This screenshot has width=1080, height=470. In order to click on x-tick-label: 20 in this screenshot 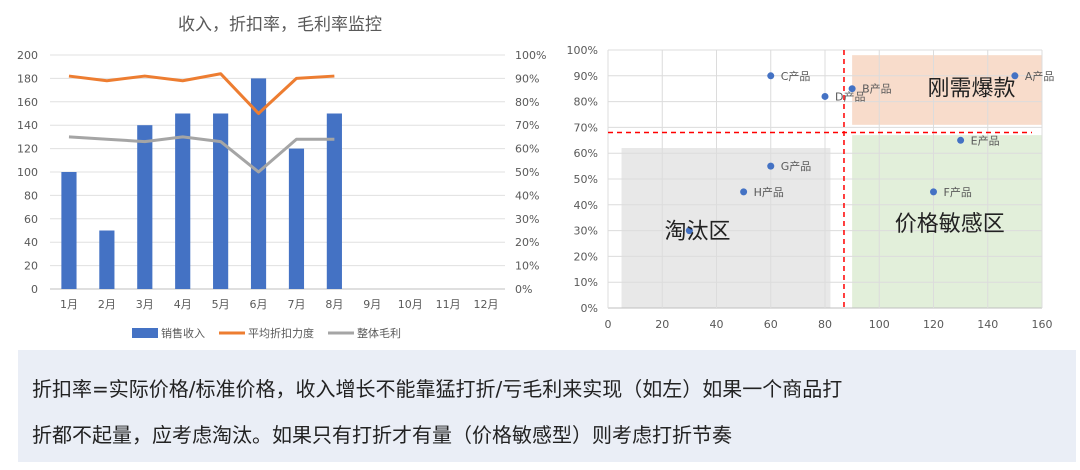, I will do `click(662, 324)`.